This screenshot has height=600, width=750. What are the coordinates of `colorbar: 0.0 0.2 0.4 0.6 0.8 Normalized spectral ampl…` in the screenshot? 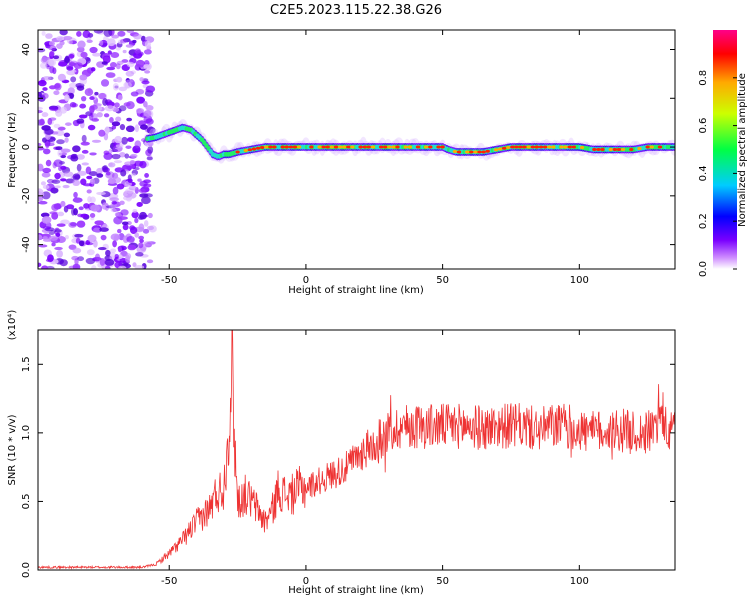 It's located at (723, 153).